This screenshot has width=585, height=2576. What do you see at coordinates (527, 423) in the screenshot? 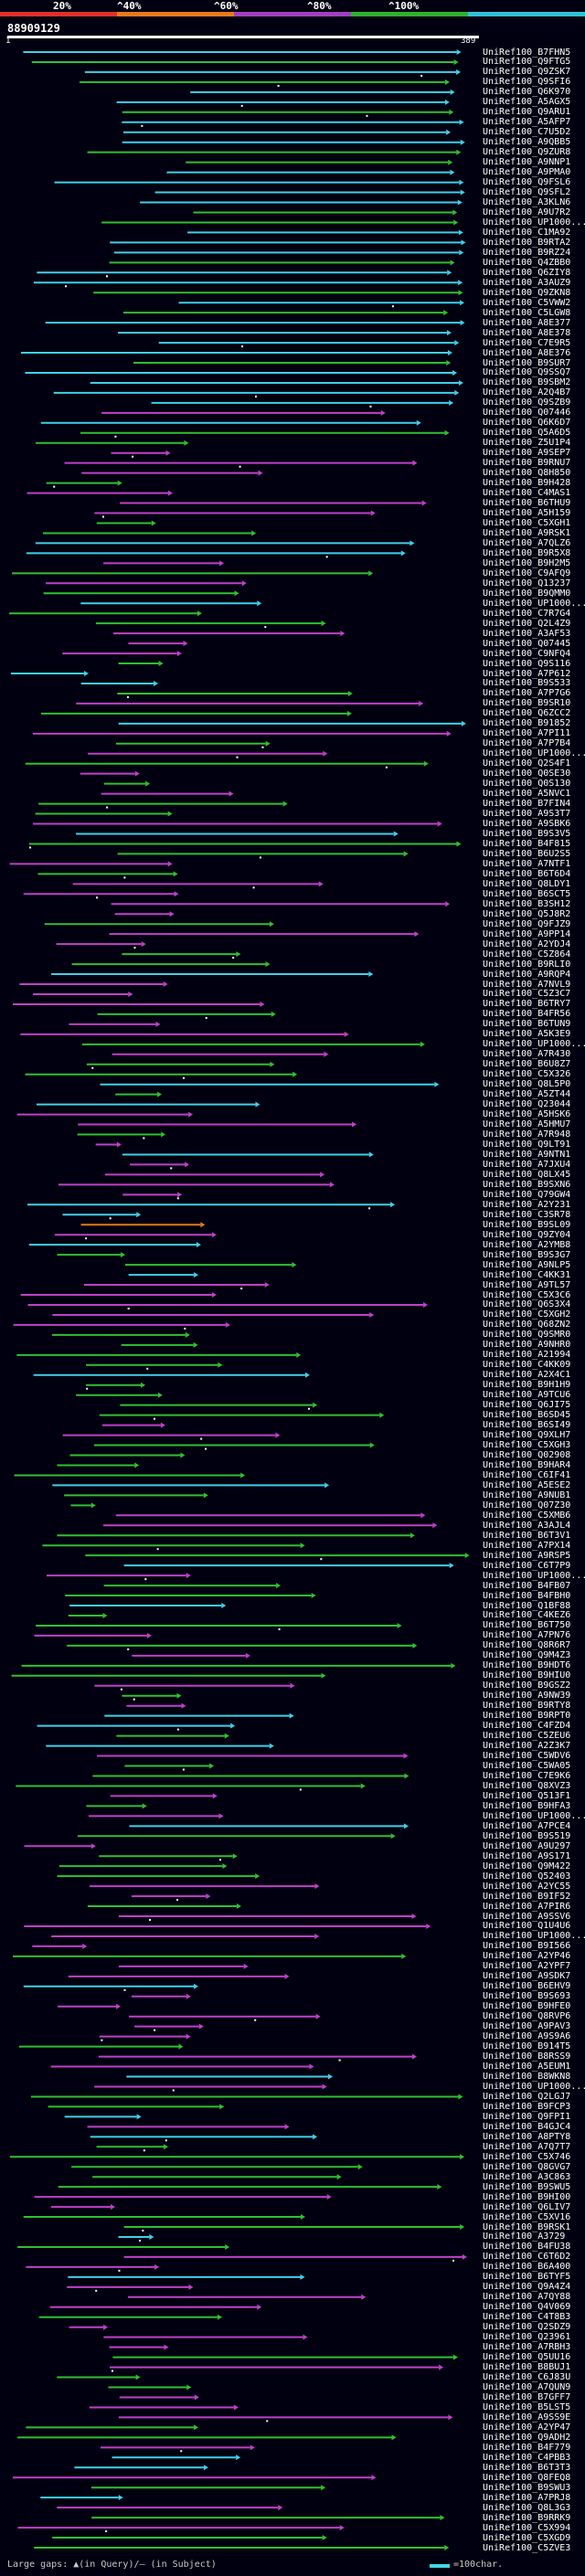
I see `hit-label: UniRef100_Q6K6D7` at bounding box center [527, 423].